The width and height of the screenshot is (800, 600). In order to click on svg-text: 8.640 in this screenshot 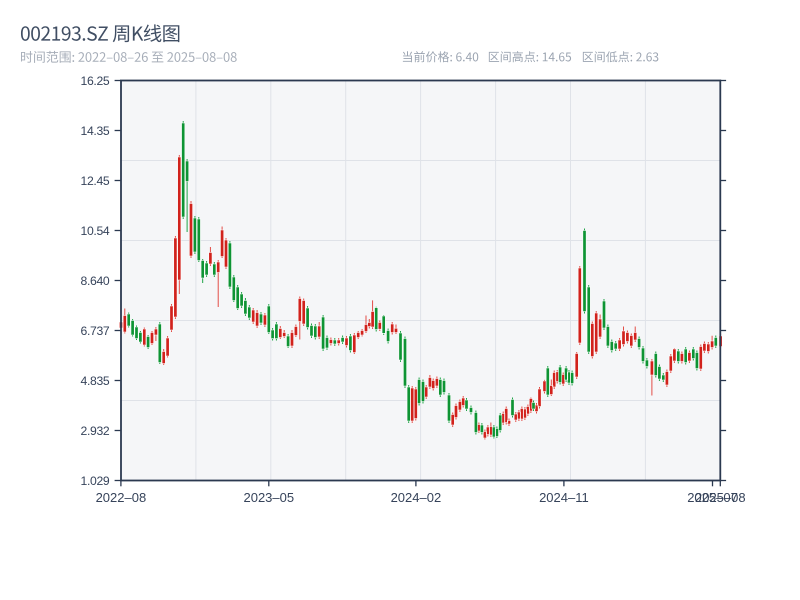, I will do `click(95, 281)`.